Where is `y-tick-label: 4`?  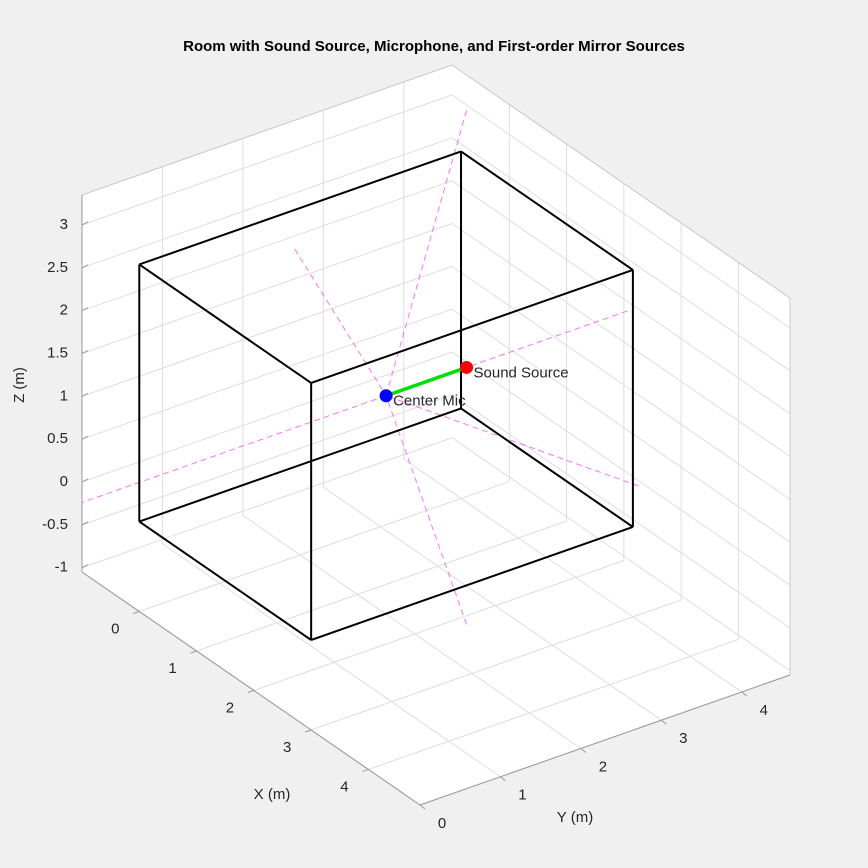
y-tick-label: 4 is located at coordinates (764, 710).